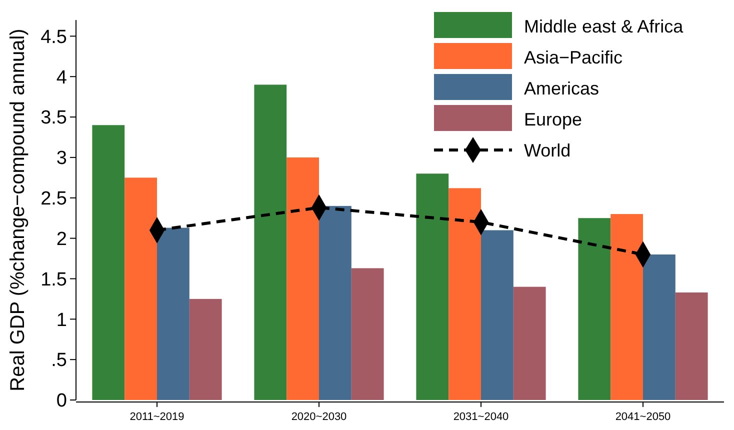  Describe the element at coordinates (53, 37) in the screenshot. I see `y-tick-label: 4.5` at that location.